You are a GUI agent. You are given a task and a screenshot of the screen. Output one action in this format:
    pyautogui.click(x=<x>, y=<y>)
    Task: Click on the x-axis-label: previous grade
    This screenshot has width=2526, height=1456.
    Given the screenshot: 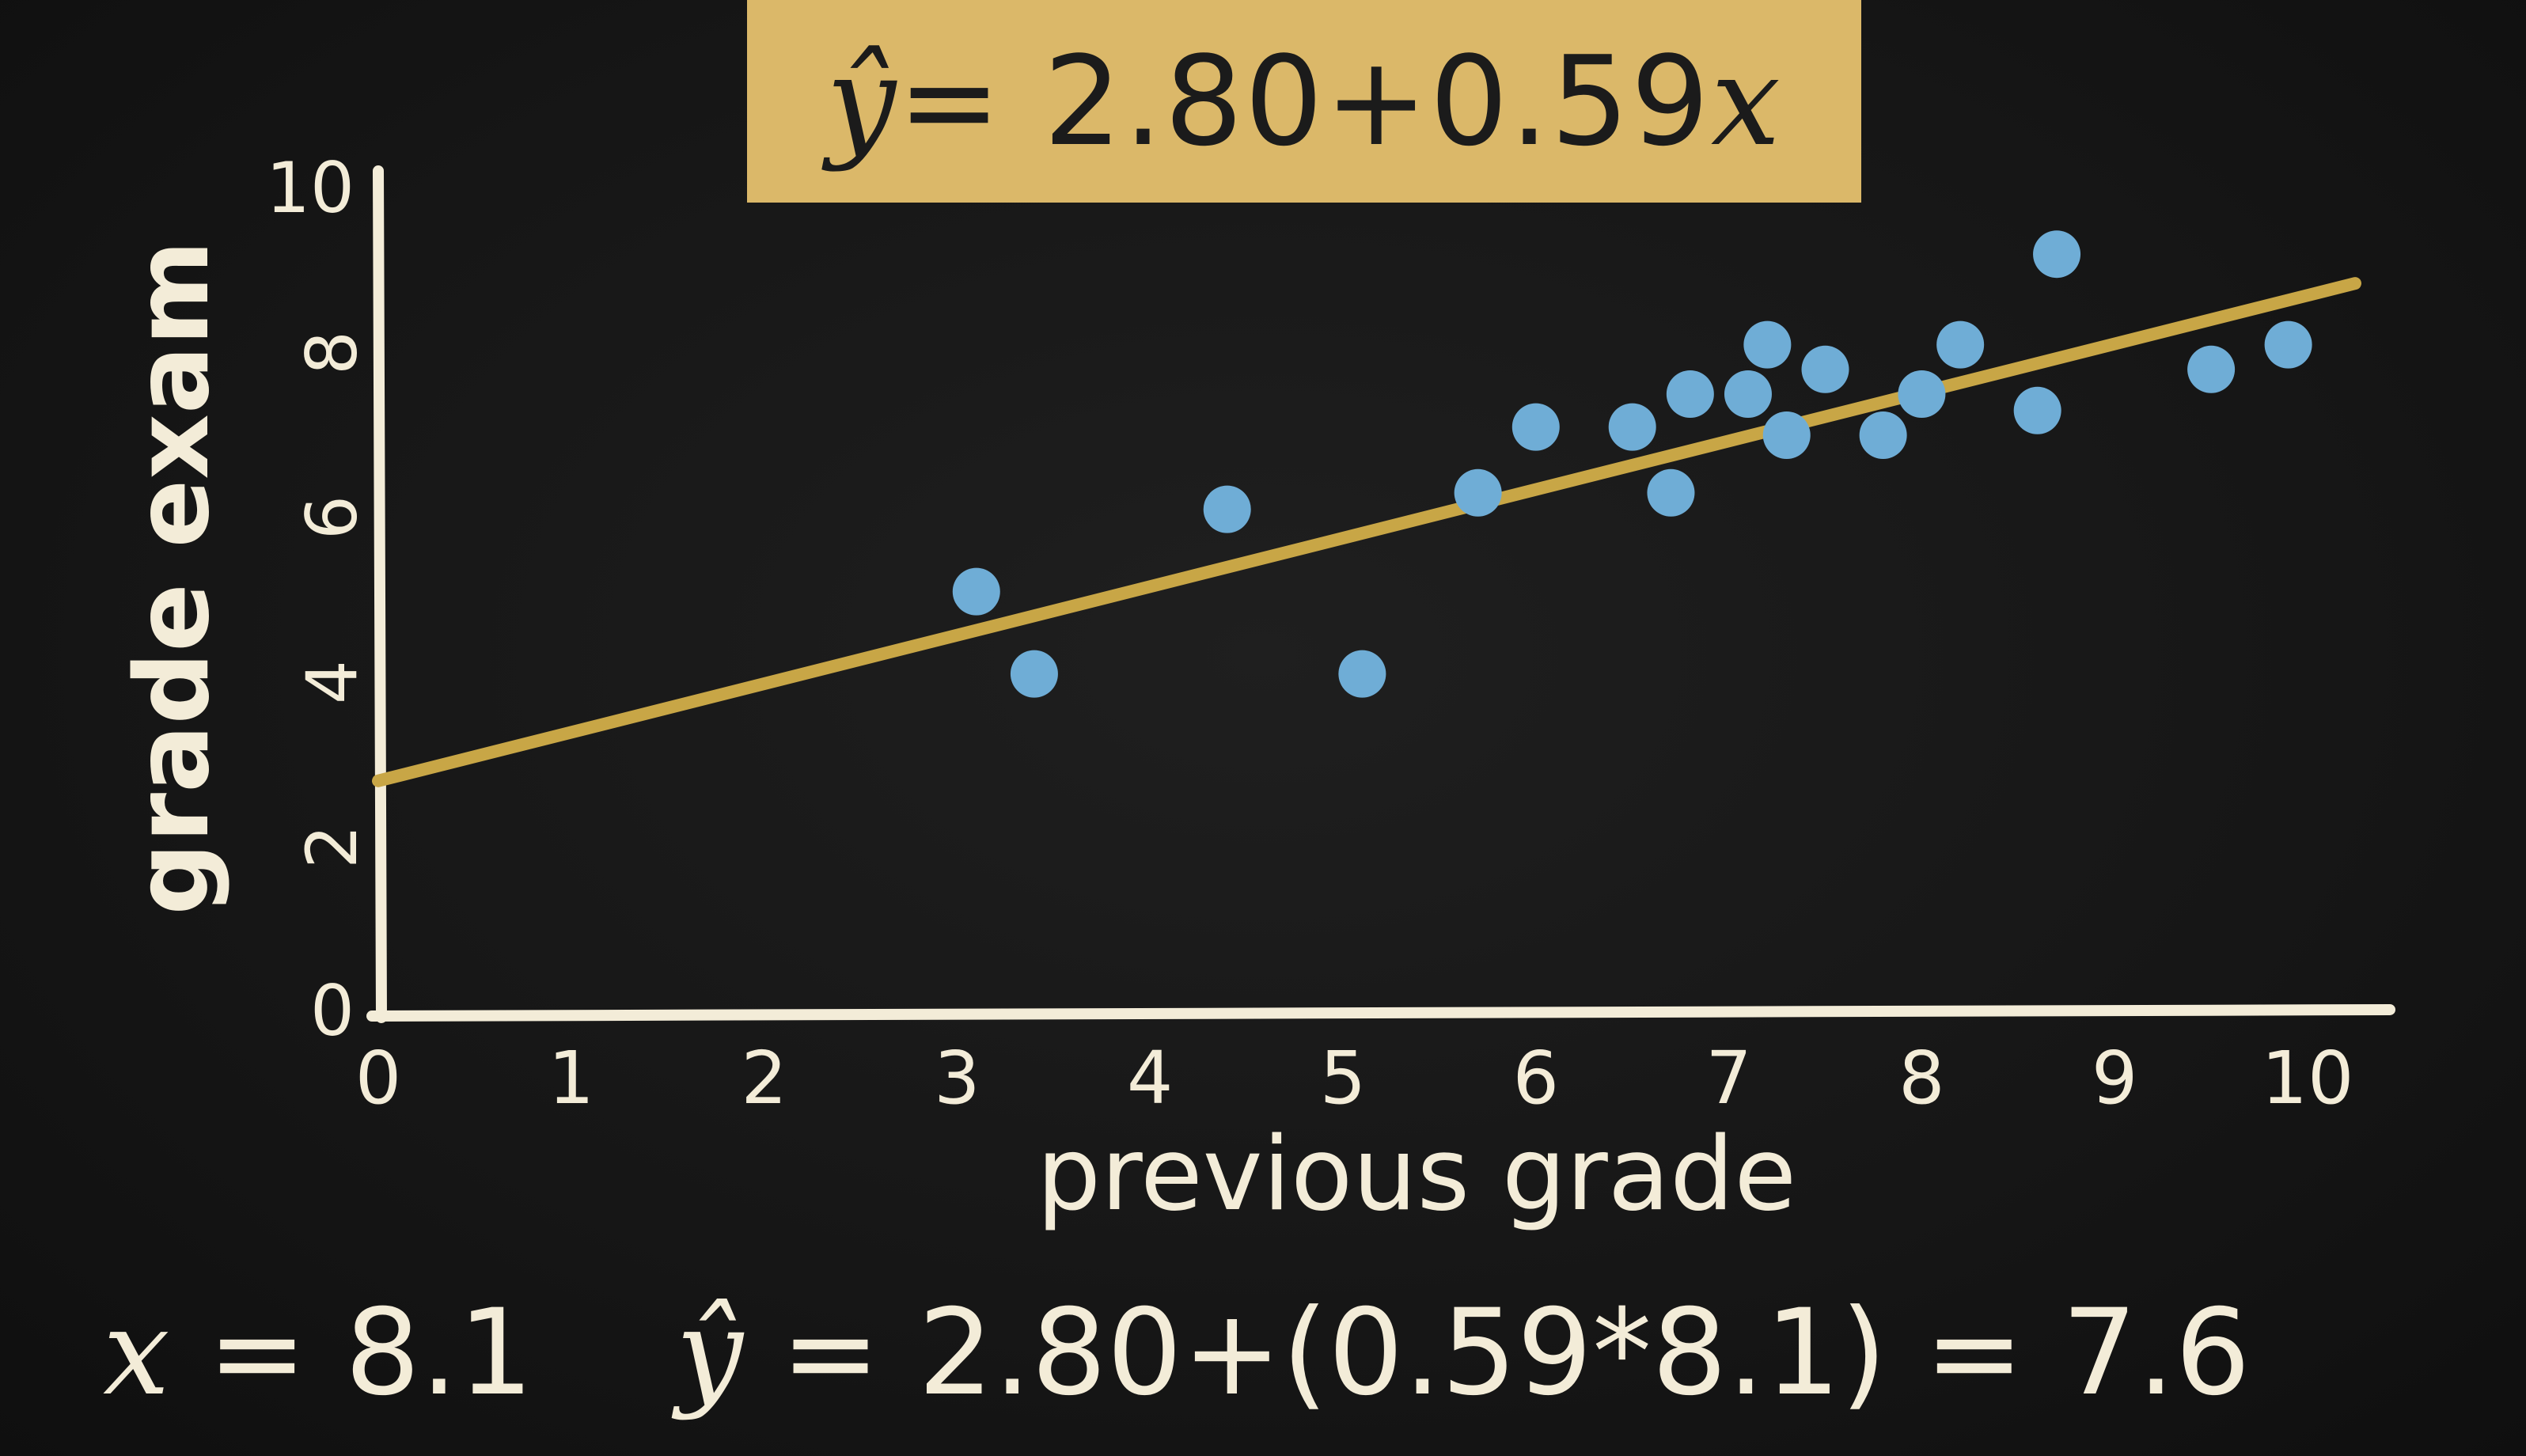 What is the action you would take?
    pyautogui.click(x=1416, y=1175)
    